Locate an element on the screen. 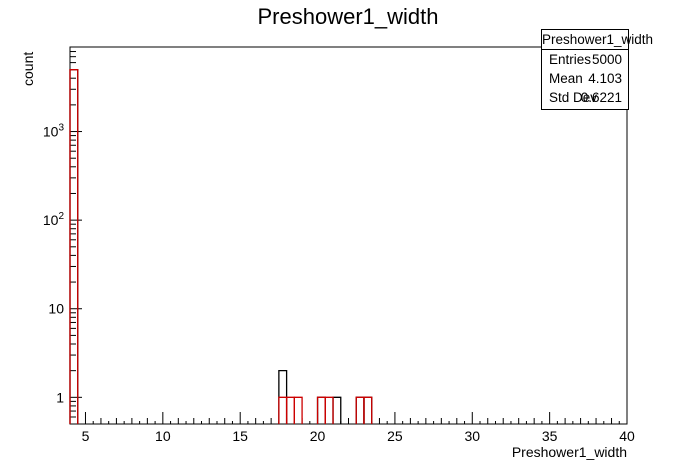  stats-stddev-row: Std Dev 0.6221 is located at coordinates (585, 97).